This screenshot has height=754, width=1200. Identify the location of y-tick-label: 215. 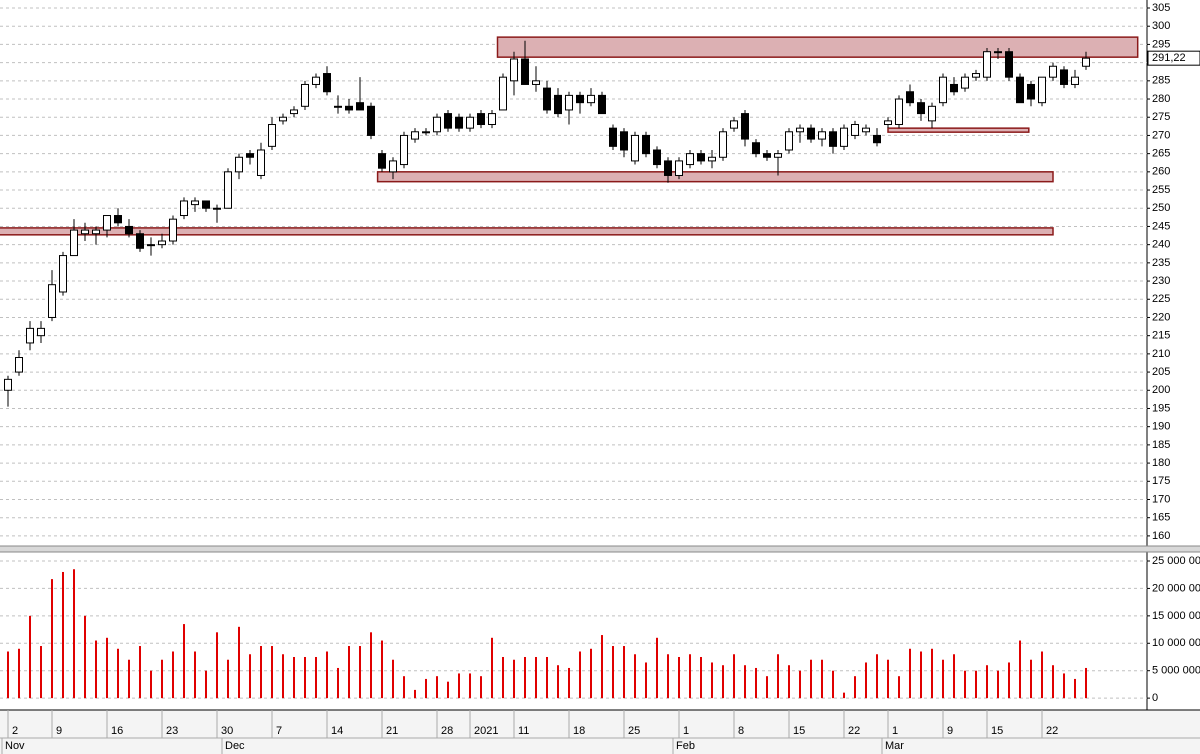
(1161, 336).